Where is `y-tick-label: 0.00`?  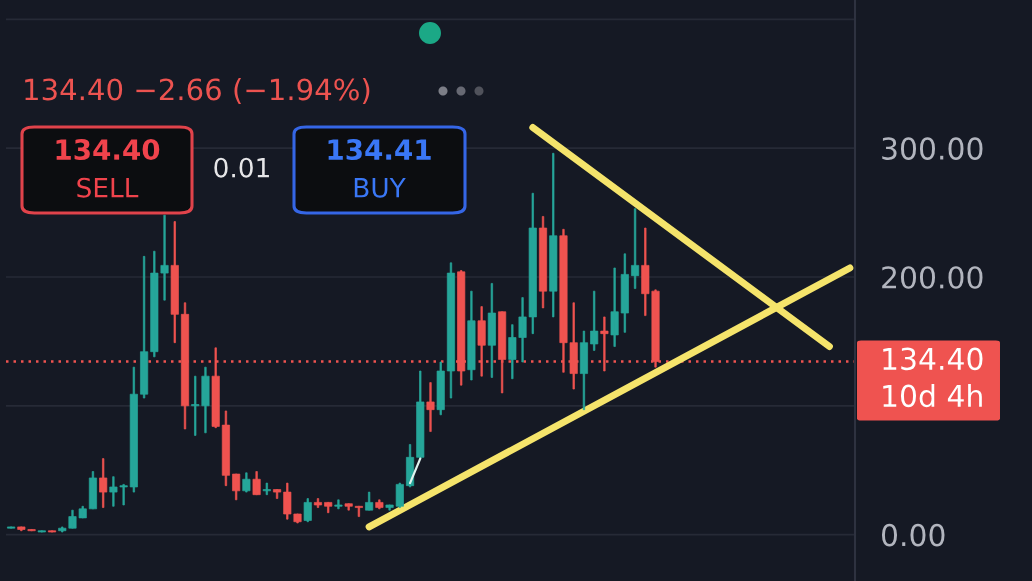
y-tick-label: 0.00 is located at coordinates (913, 535).